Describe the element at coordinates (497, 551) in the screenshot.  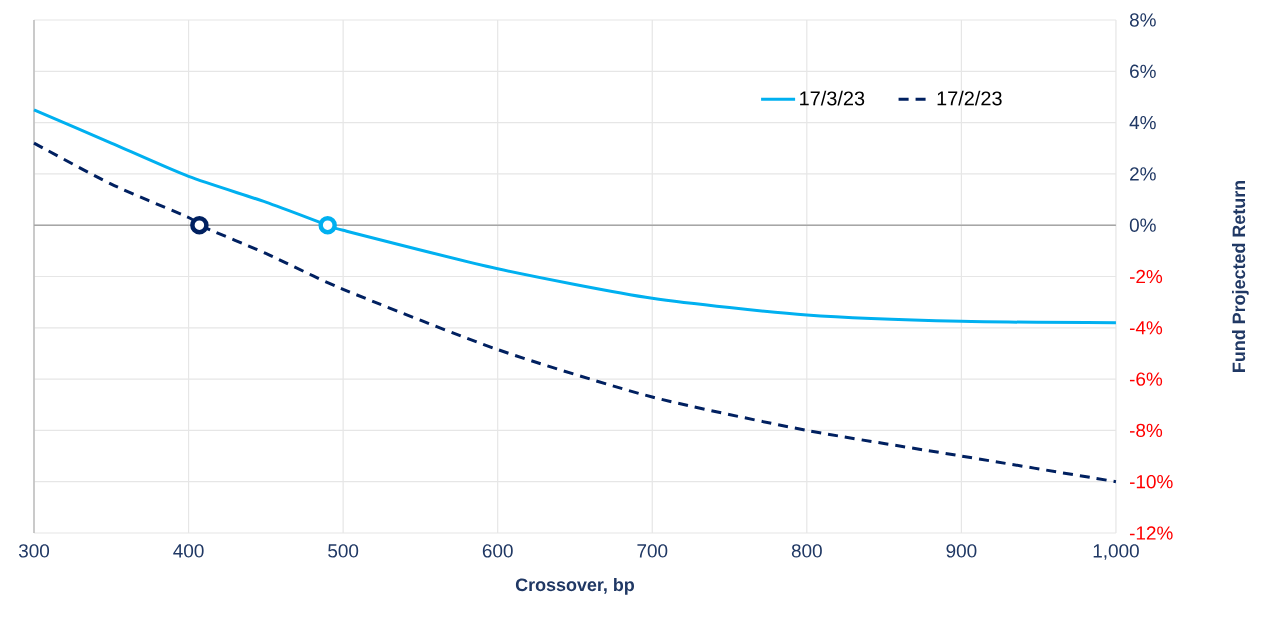
I see `x-tick-label: 600` at that location.